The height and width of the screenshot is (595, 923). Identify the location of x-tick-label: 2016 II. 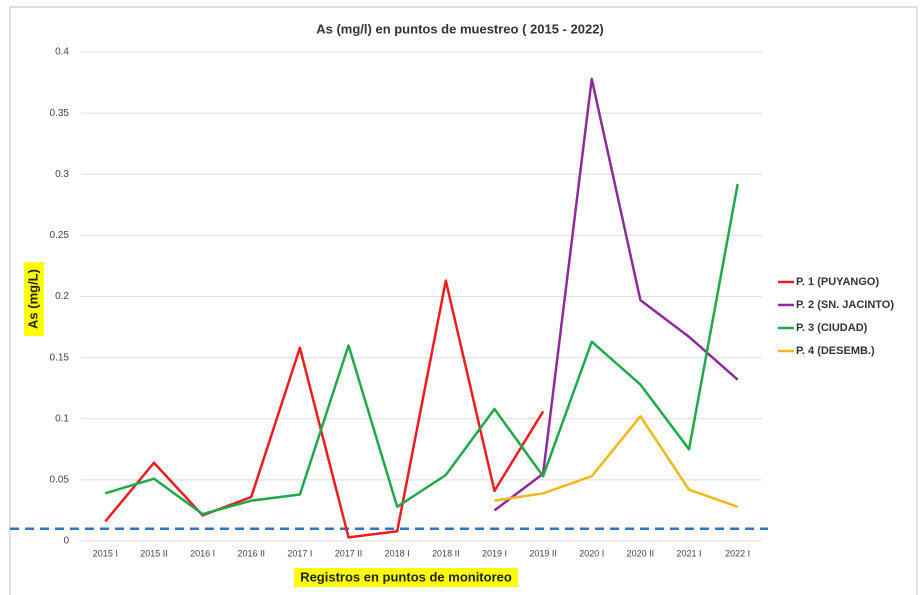
(251, 553).